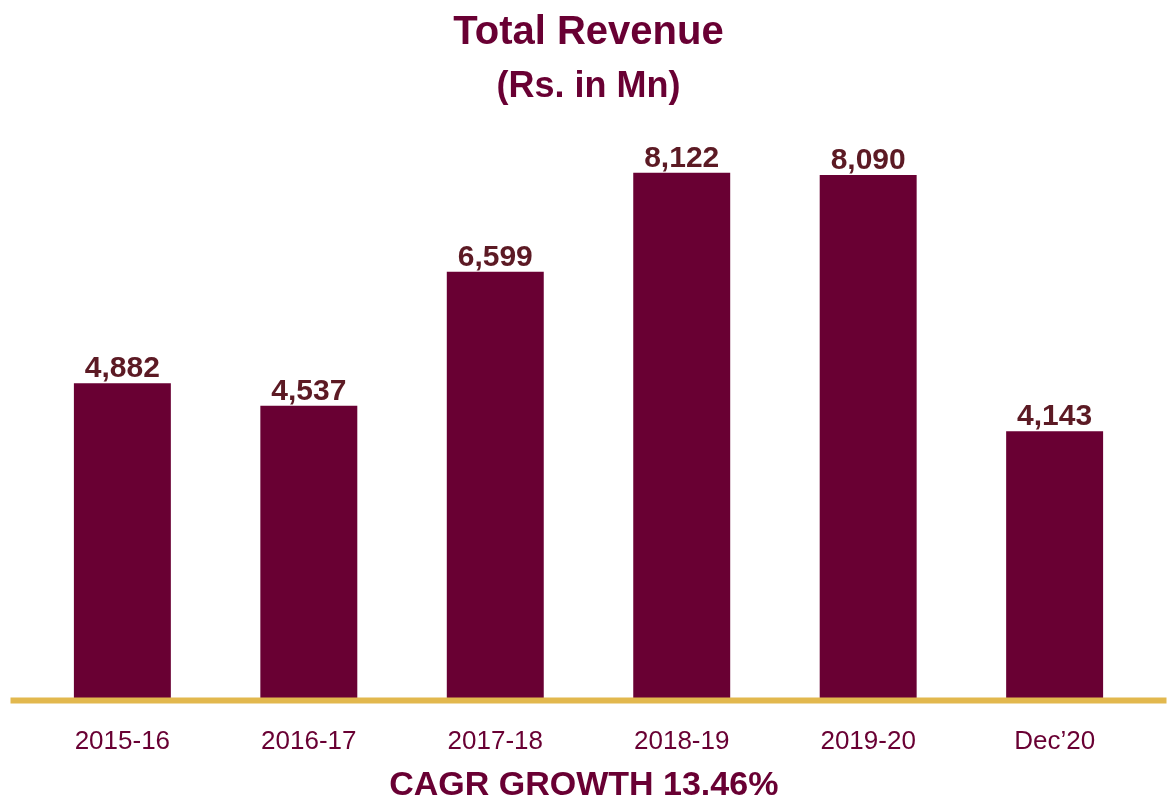 Image resolution: width=1176 pixels, height=805 pixels. Describe the element at coordinates (1055, 415) in the screenshot. I see `data-label: 4,143` at that location.